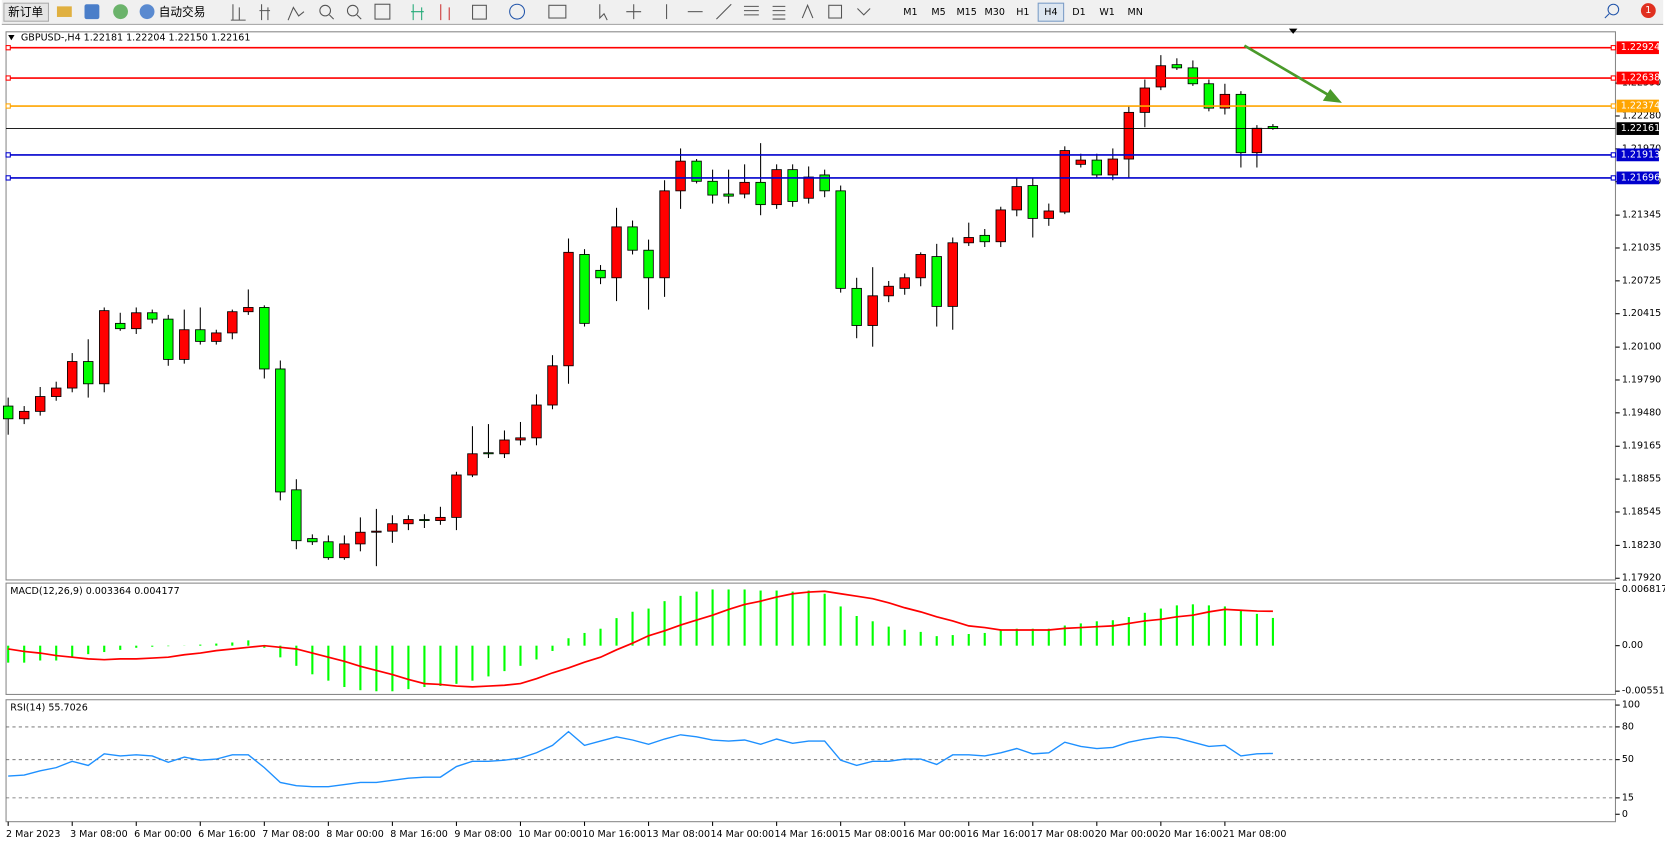 The image size is (1665, 845). I want to click on timeframe-button: D1, so click(1078, 12).